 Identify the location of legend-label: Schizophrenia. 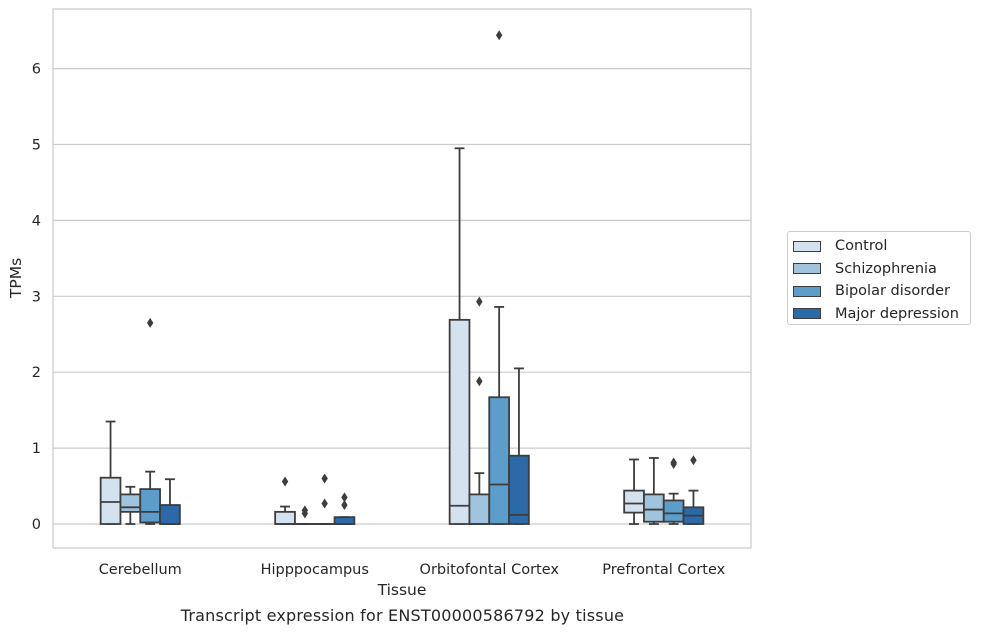
(886, 268).